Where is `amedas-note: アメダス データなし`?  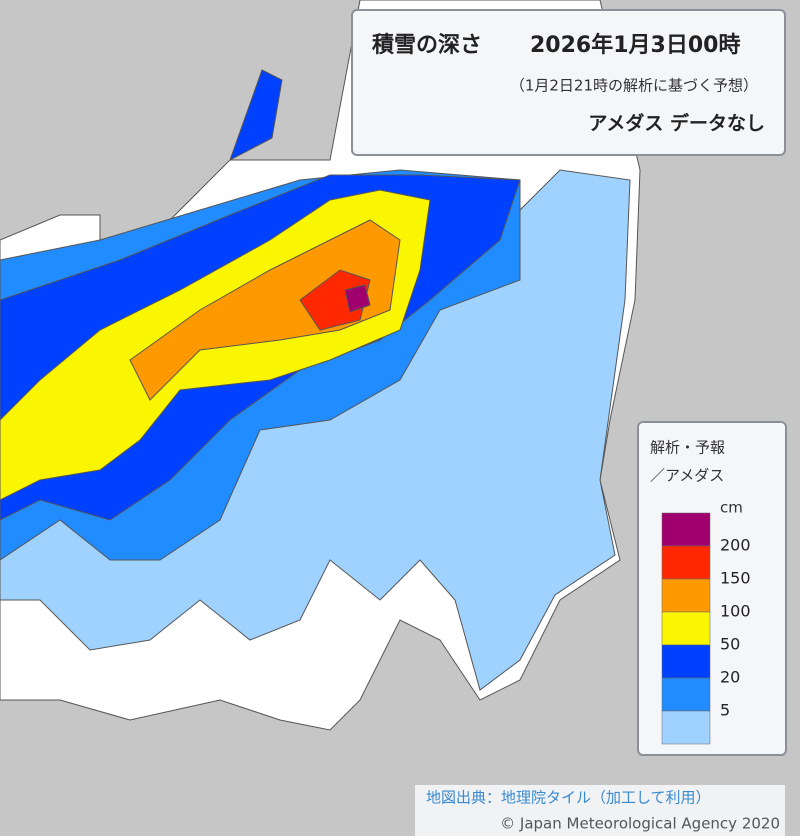 amedas-note: アメダス データなし is located at coordinates (676, 123).